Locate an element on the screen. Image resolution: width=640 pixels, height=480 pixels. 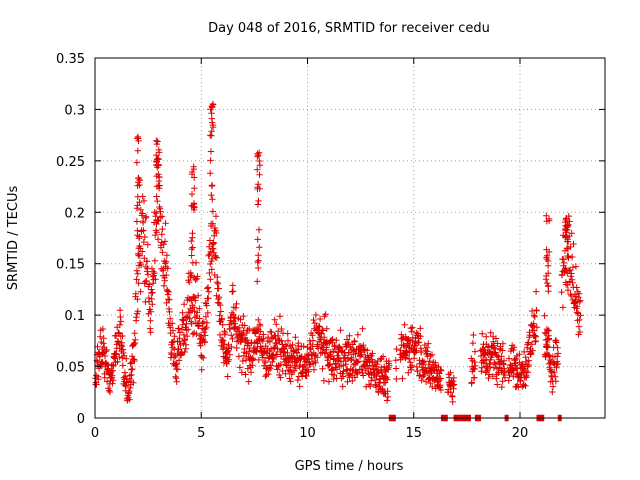
x-tick-label: 10 is located at coordinates (307, 433).